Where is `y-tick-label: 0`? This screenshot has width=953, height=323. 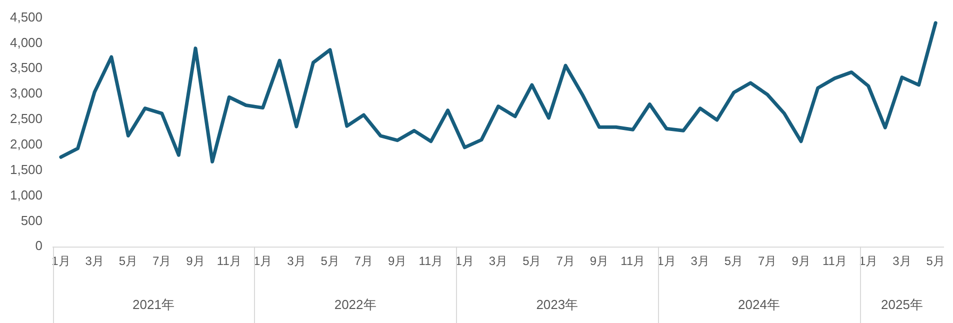
y-tick-label: 0 is located at coordinates (39, 246).